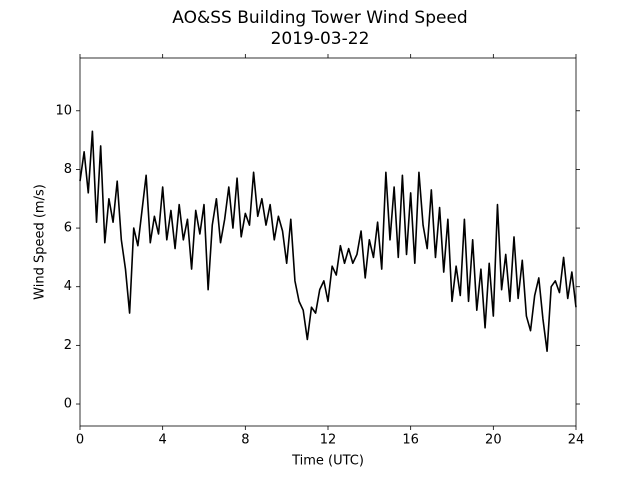 Image resolution: width=640 pixels, height=480 pixels. I want to click on y-tick-label: 2, so click(68, 345).